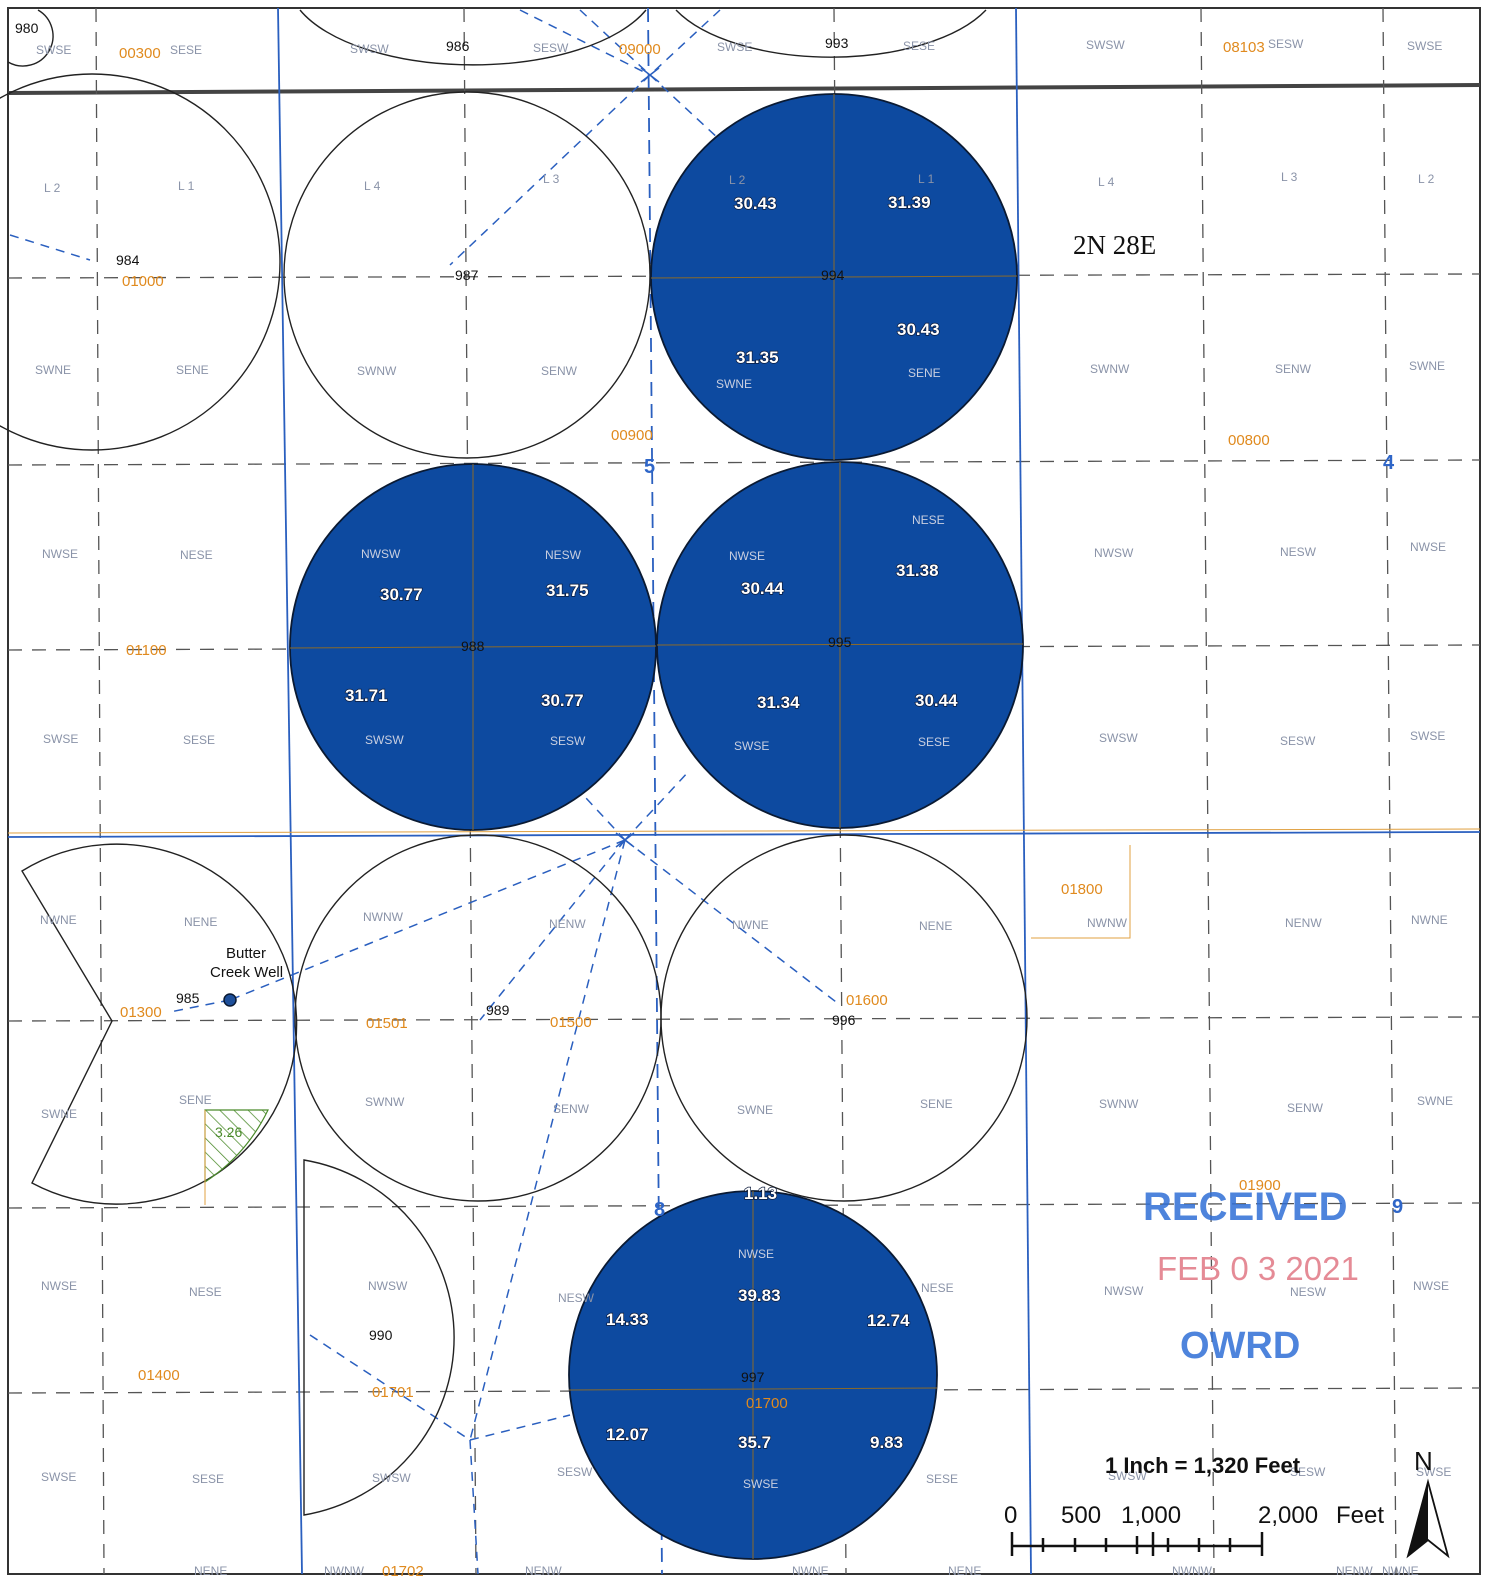 The width and height of the screenshot is (1488, 1578). Describe the element at coordinates (964, 1571) in the screenshot. I see `qq-label: NENE` at that location.